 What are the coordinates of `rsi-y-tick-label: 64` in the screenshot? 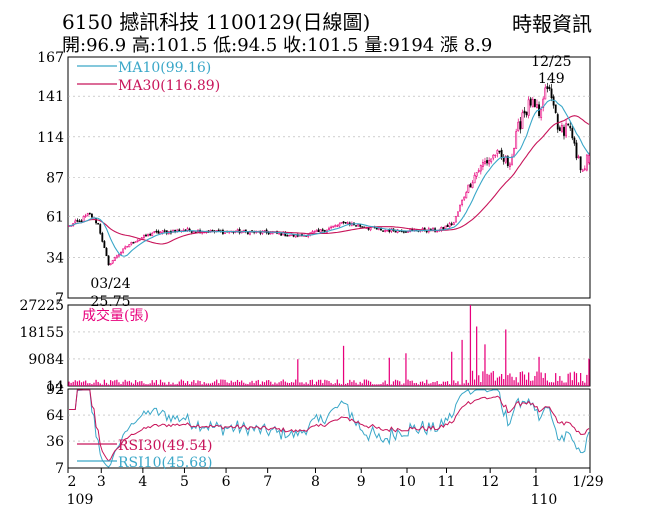 It's located at (55, 416).